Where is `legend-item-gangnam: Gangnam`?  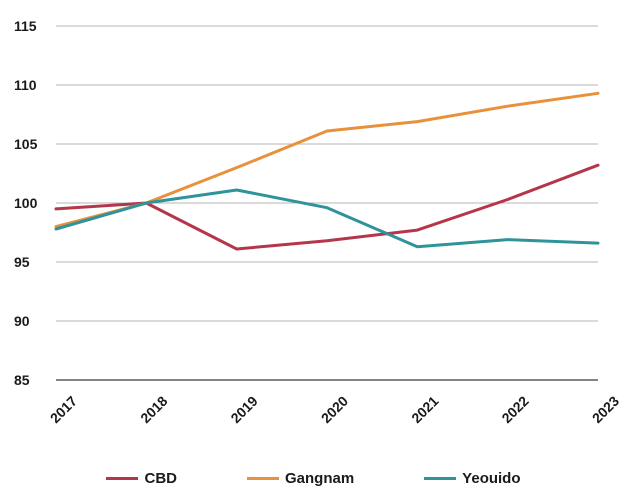
legend-item-gangnam: Gangnam is located at coordinates (300, 478).